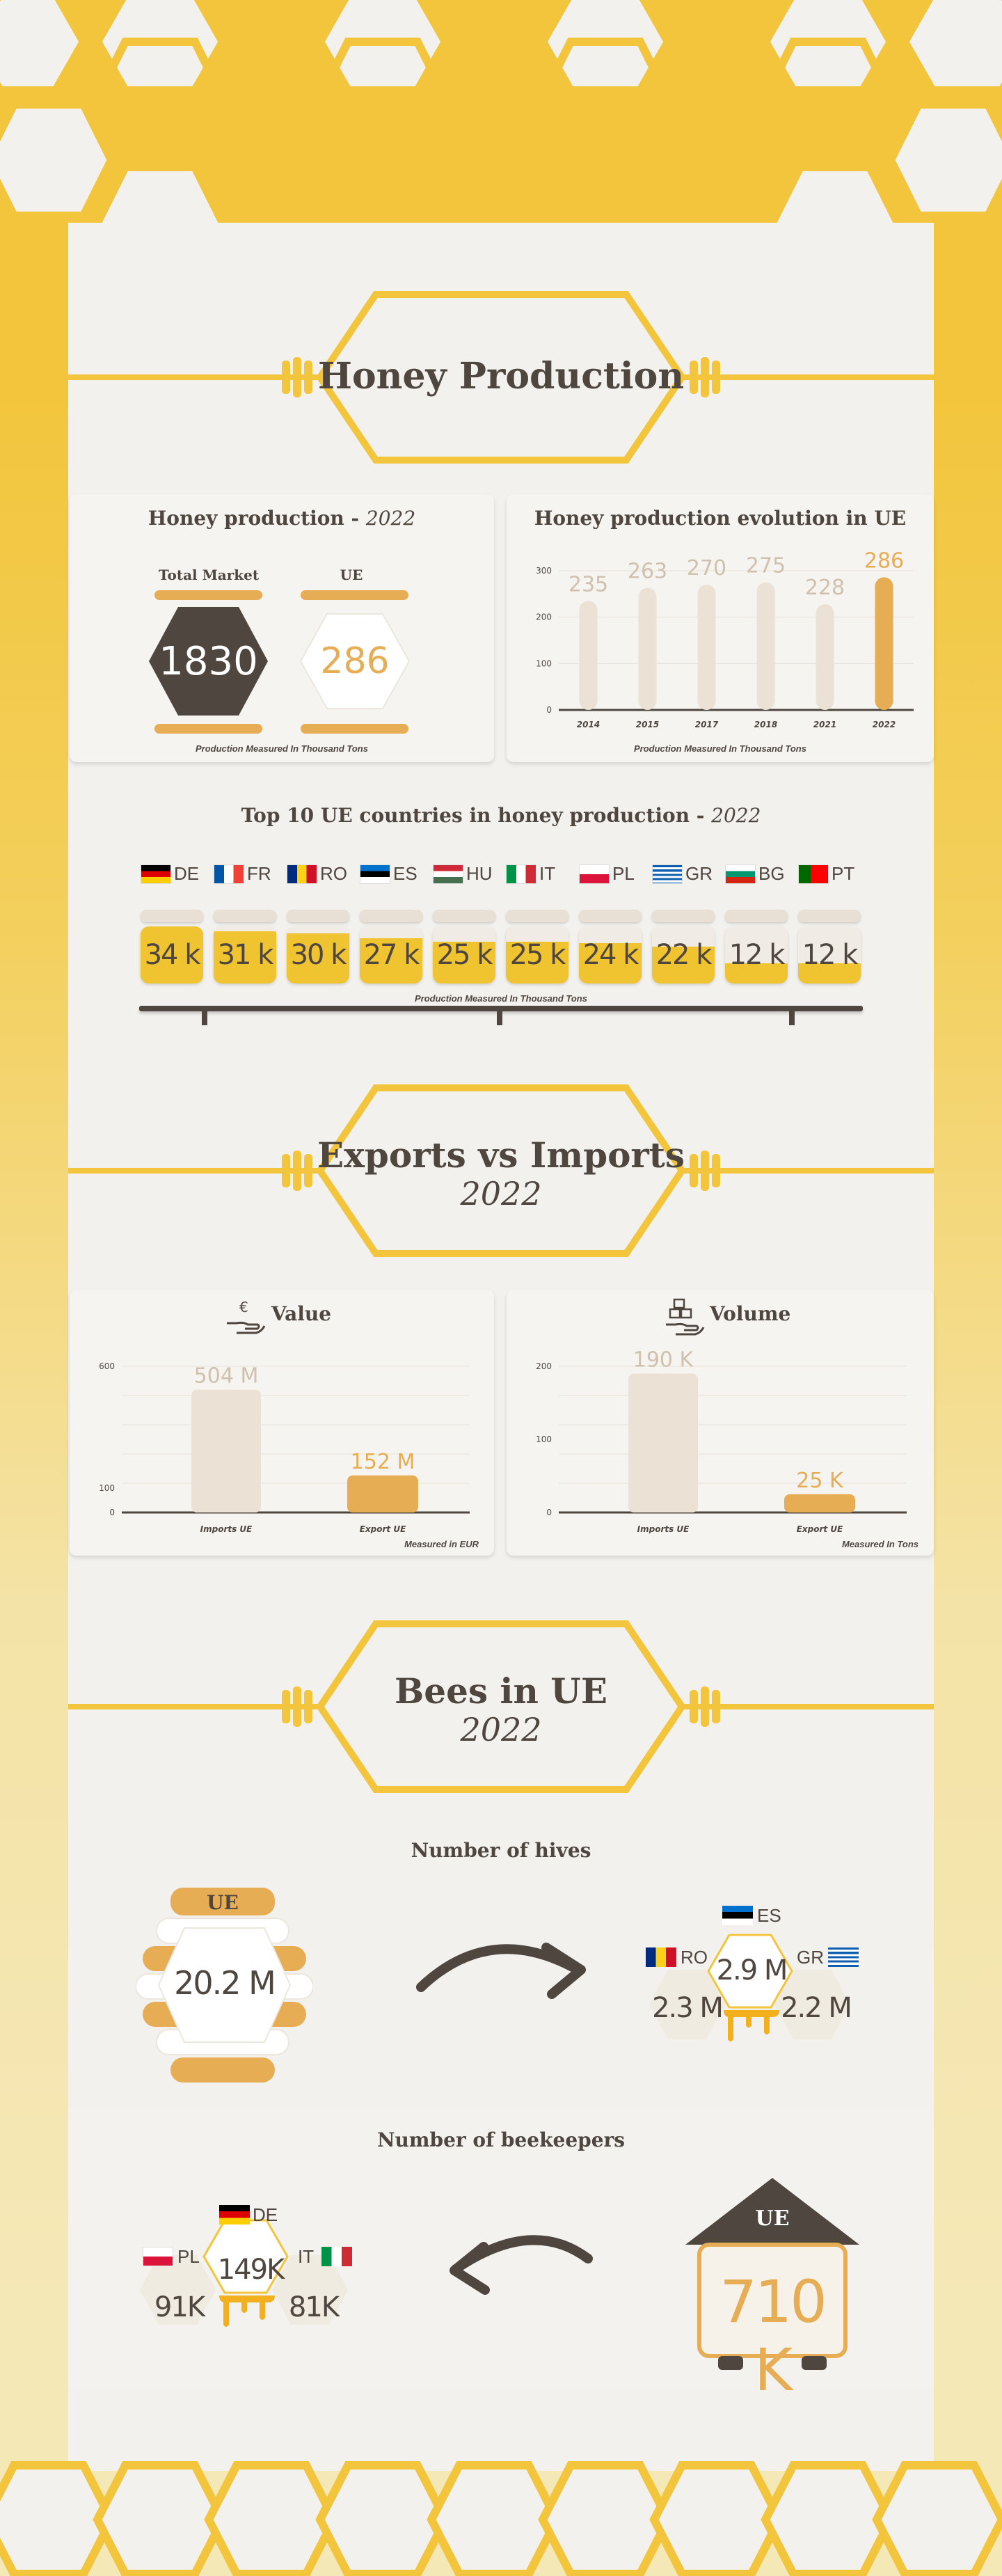  I want to click on jar-value: 12 k, so click(830, 955).